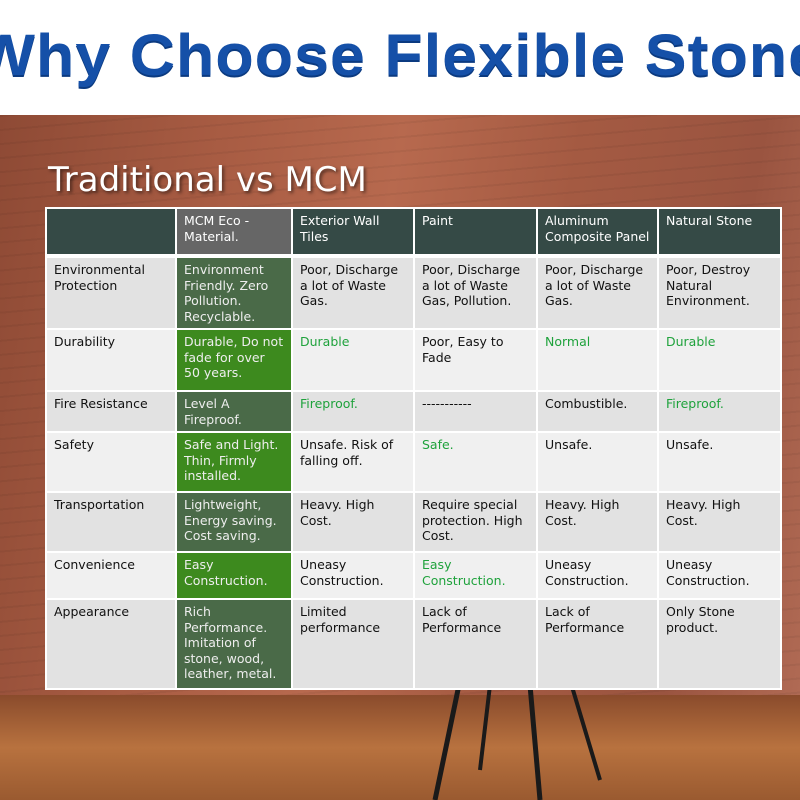 The height and width of the screenshot is (800, 800). I want to click on table-cell: Safe., so click(475, 462).